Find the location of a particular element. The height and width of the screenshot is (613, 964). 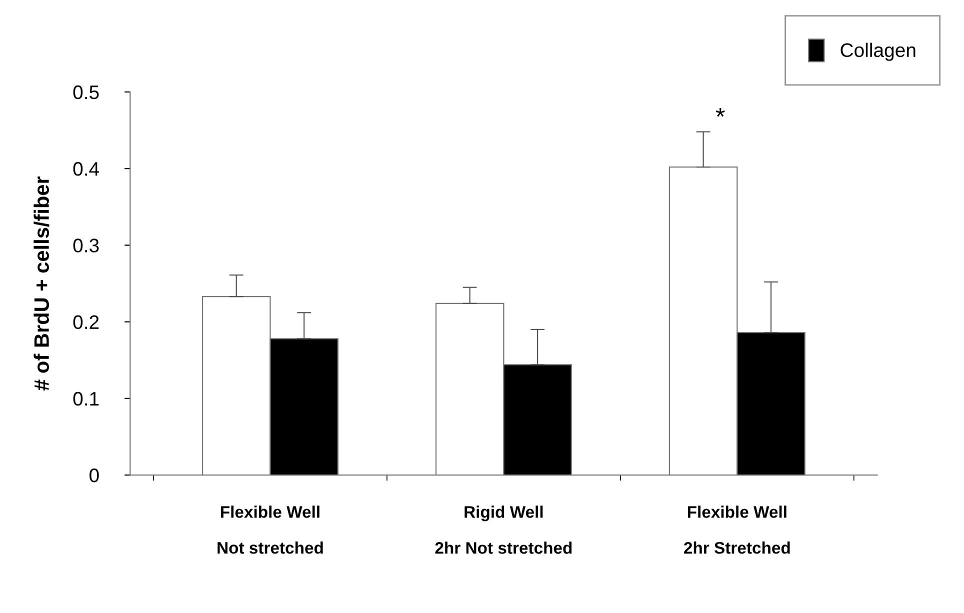

legend-label: Collagen is located at coordinates (878, 51).